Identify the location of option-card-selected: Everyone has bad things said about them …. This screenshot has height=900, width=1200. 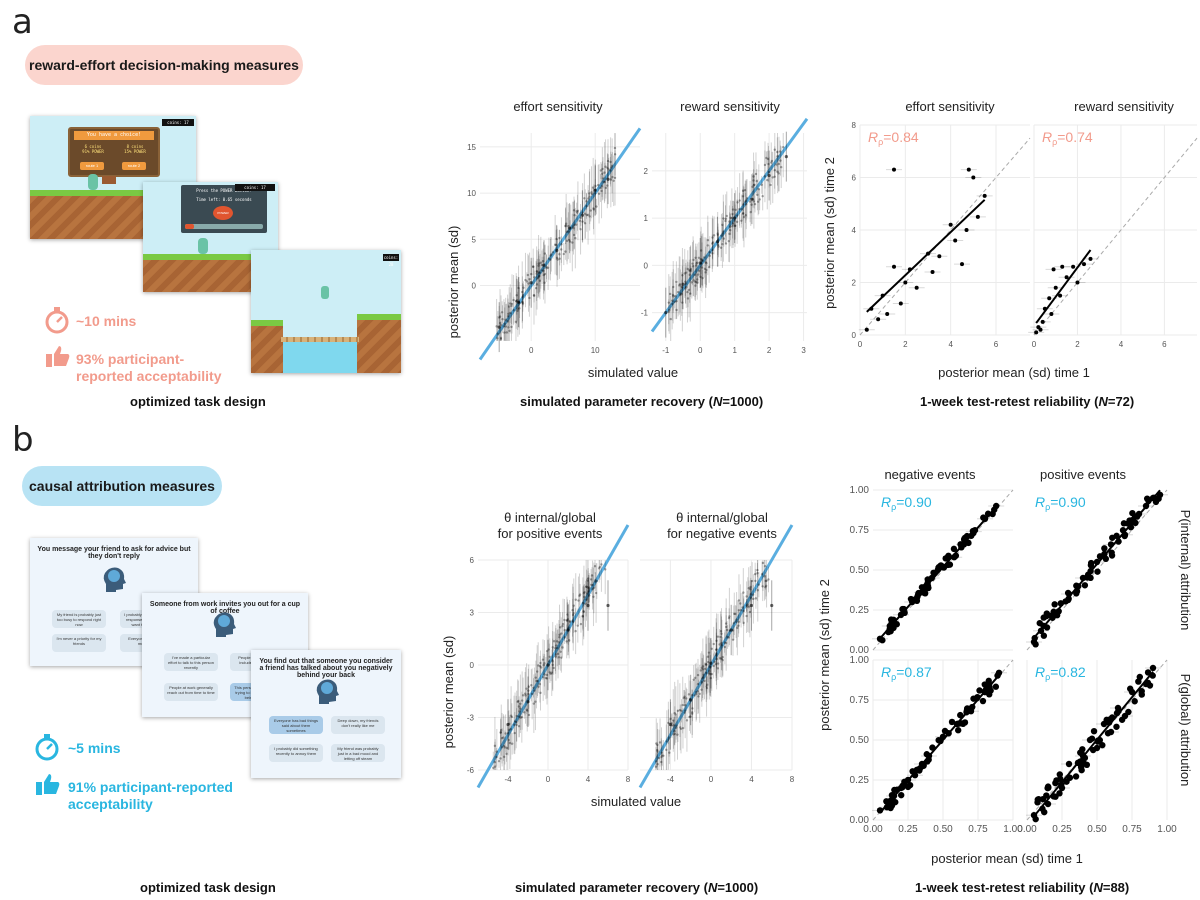
(296, 725).